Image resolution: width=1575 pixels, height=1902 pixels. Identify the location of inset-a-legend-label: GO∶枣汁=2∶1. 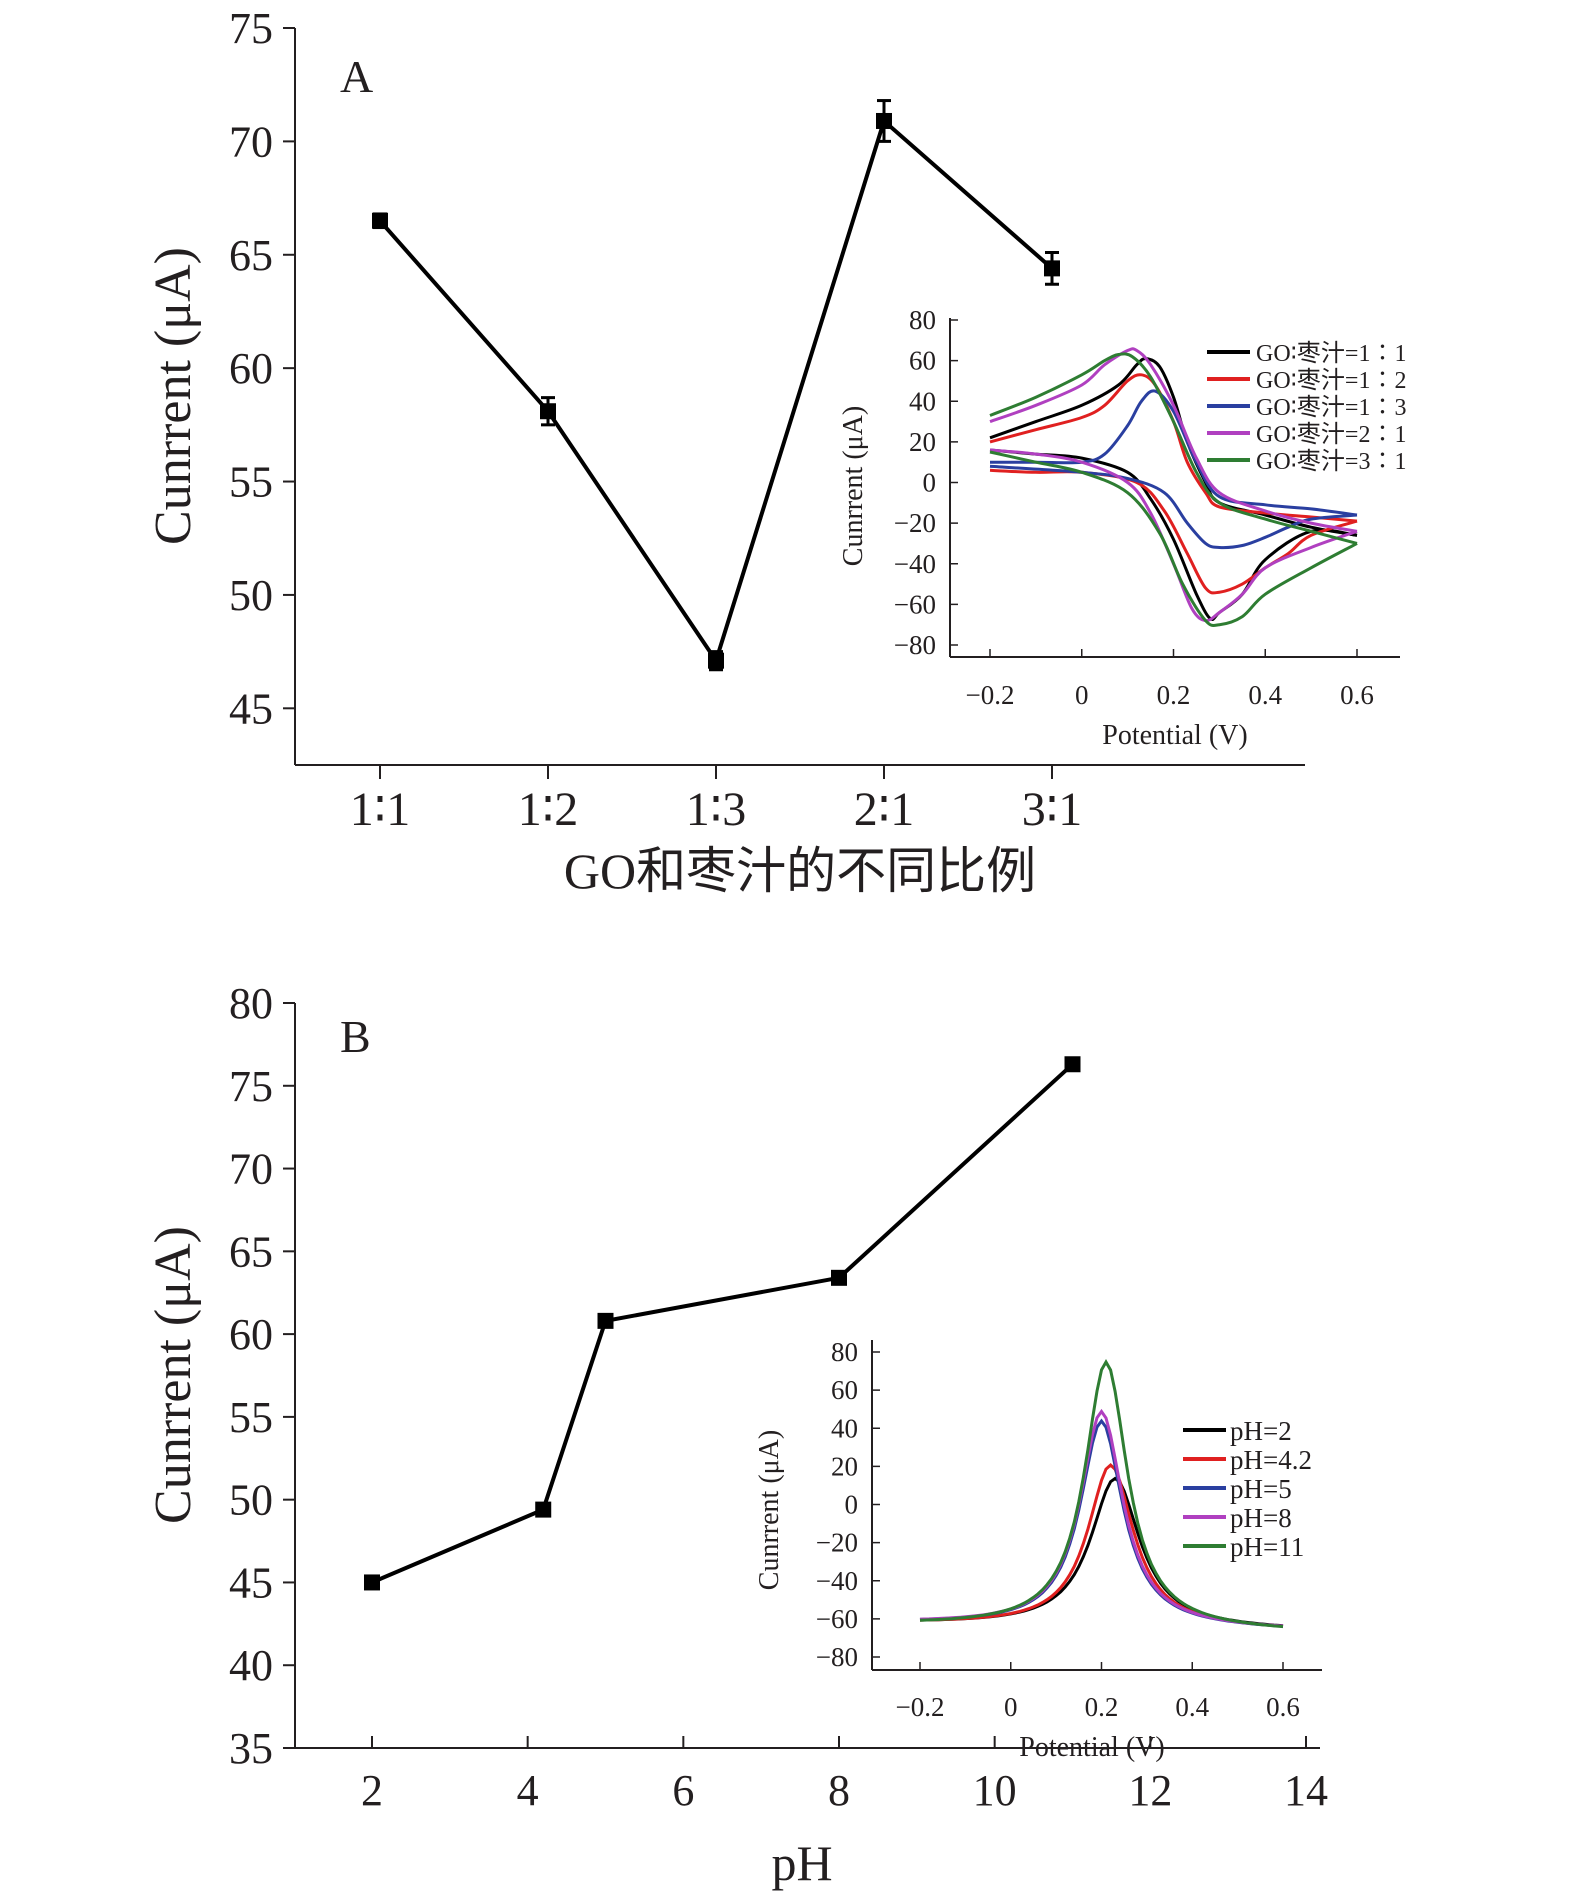
(1331, 434).